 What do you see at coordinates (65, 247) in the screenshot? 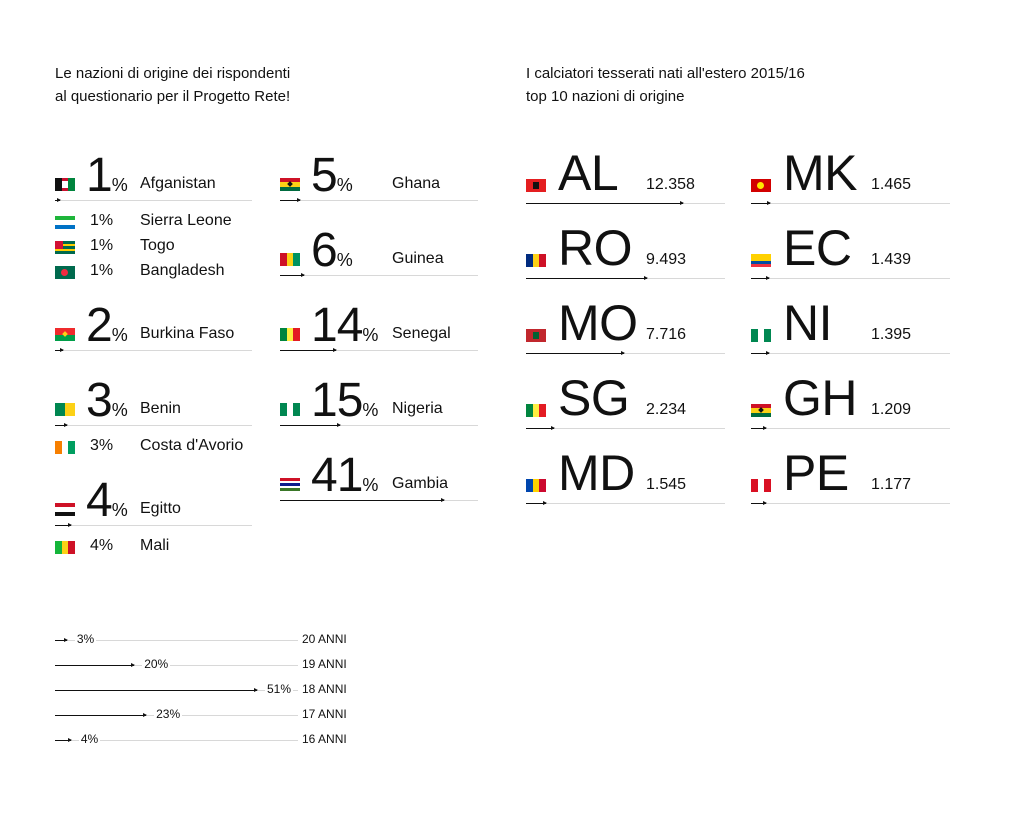
I see `flag-togo-icon` at bounding box center [65, 247].